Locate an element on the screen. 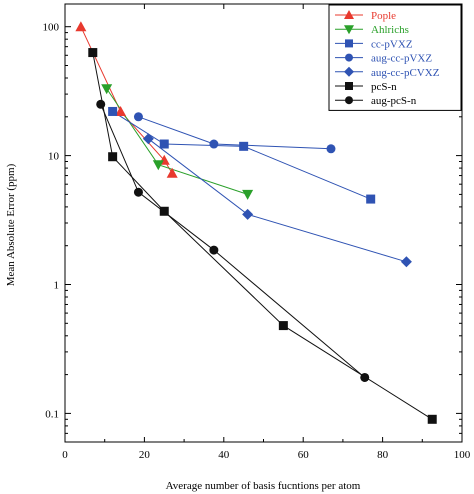 The width and height of the screenshot is (474, 494). y-tick-label: 0.1 is located at coordinates (52, 414).